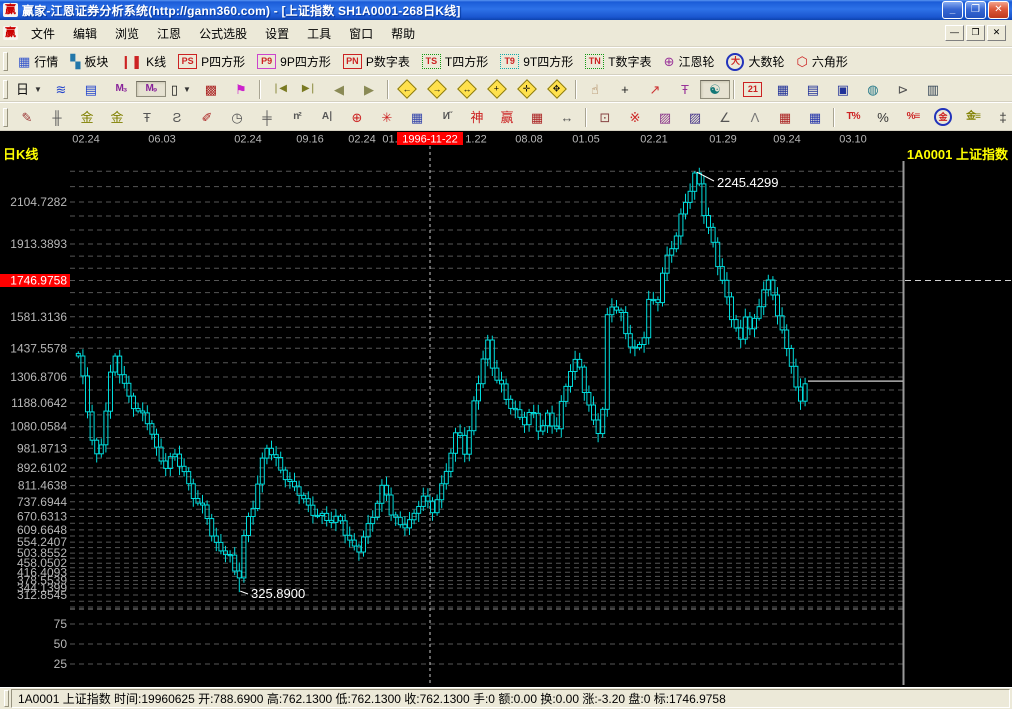  I want to click on step-back-button: ◀, so click(339, 89).